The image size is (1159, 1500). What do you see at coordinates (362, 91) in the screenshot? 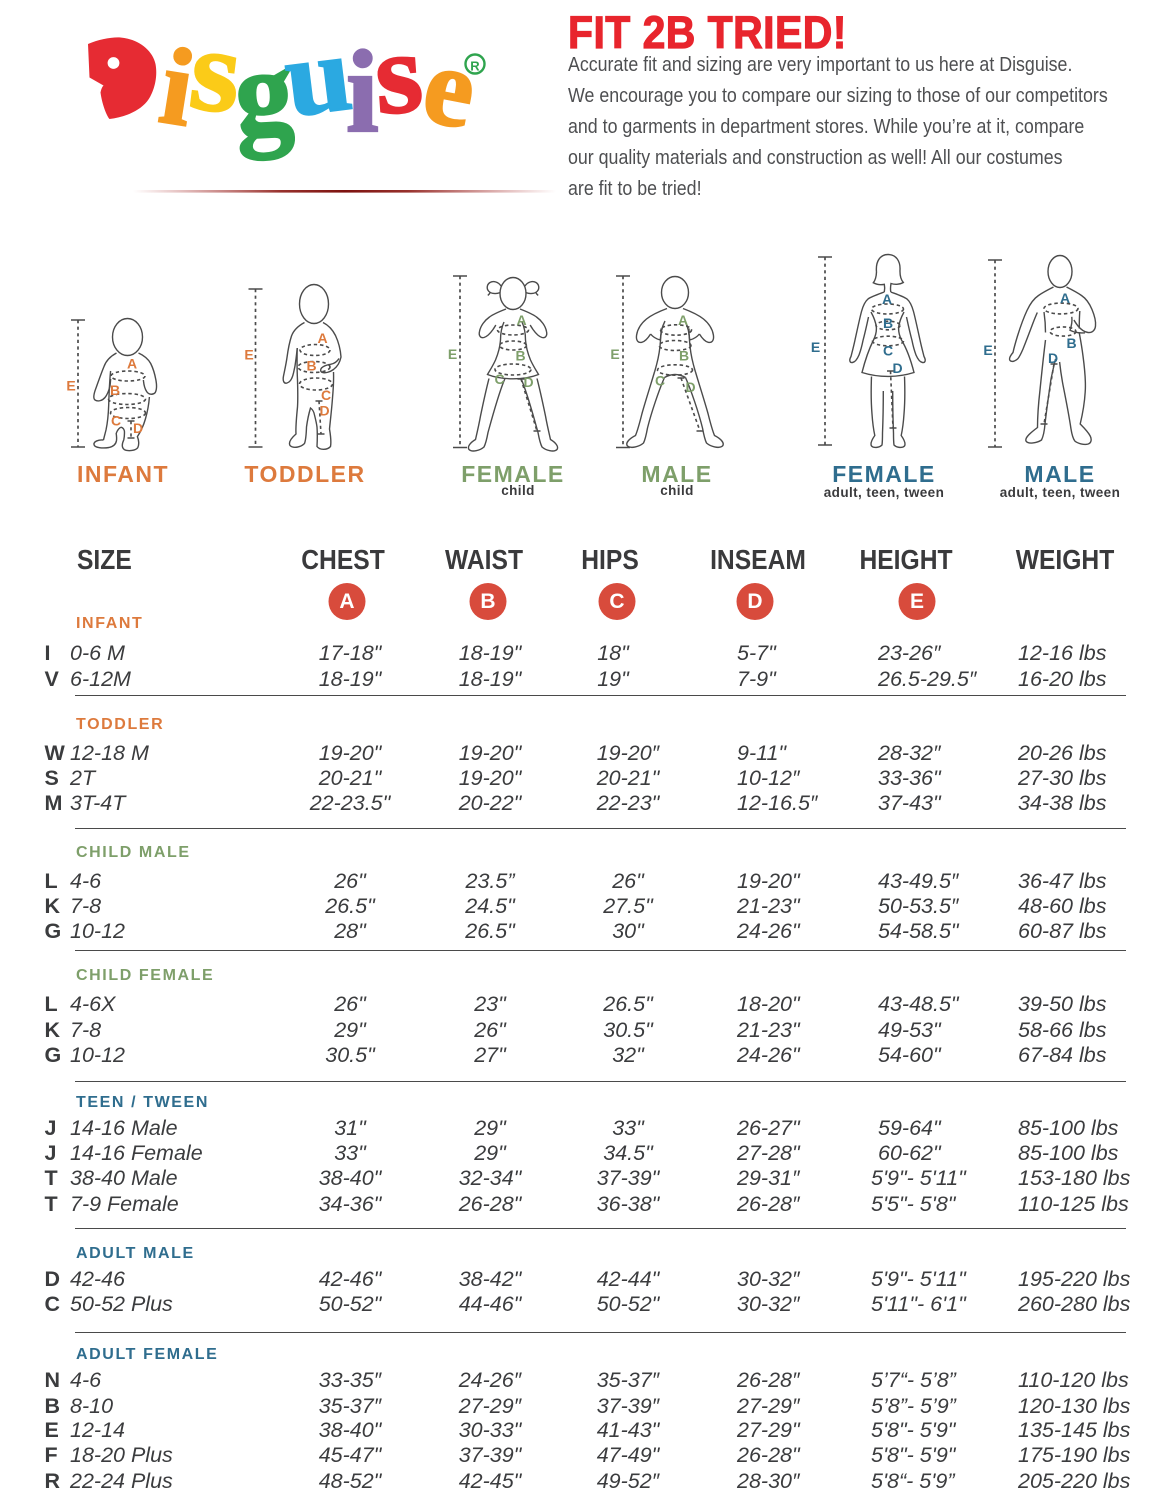
I see `svg-text: i` at bounding box center [362, 91].